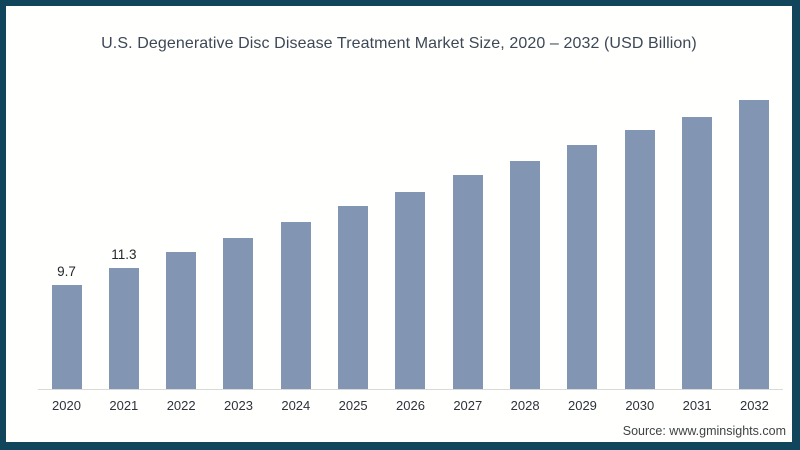 The width and height of the screenshot is (800, 450). I want to click on x-axis-tick-label: 2021, so click(124, 405).